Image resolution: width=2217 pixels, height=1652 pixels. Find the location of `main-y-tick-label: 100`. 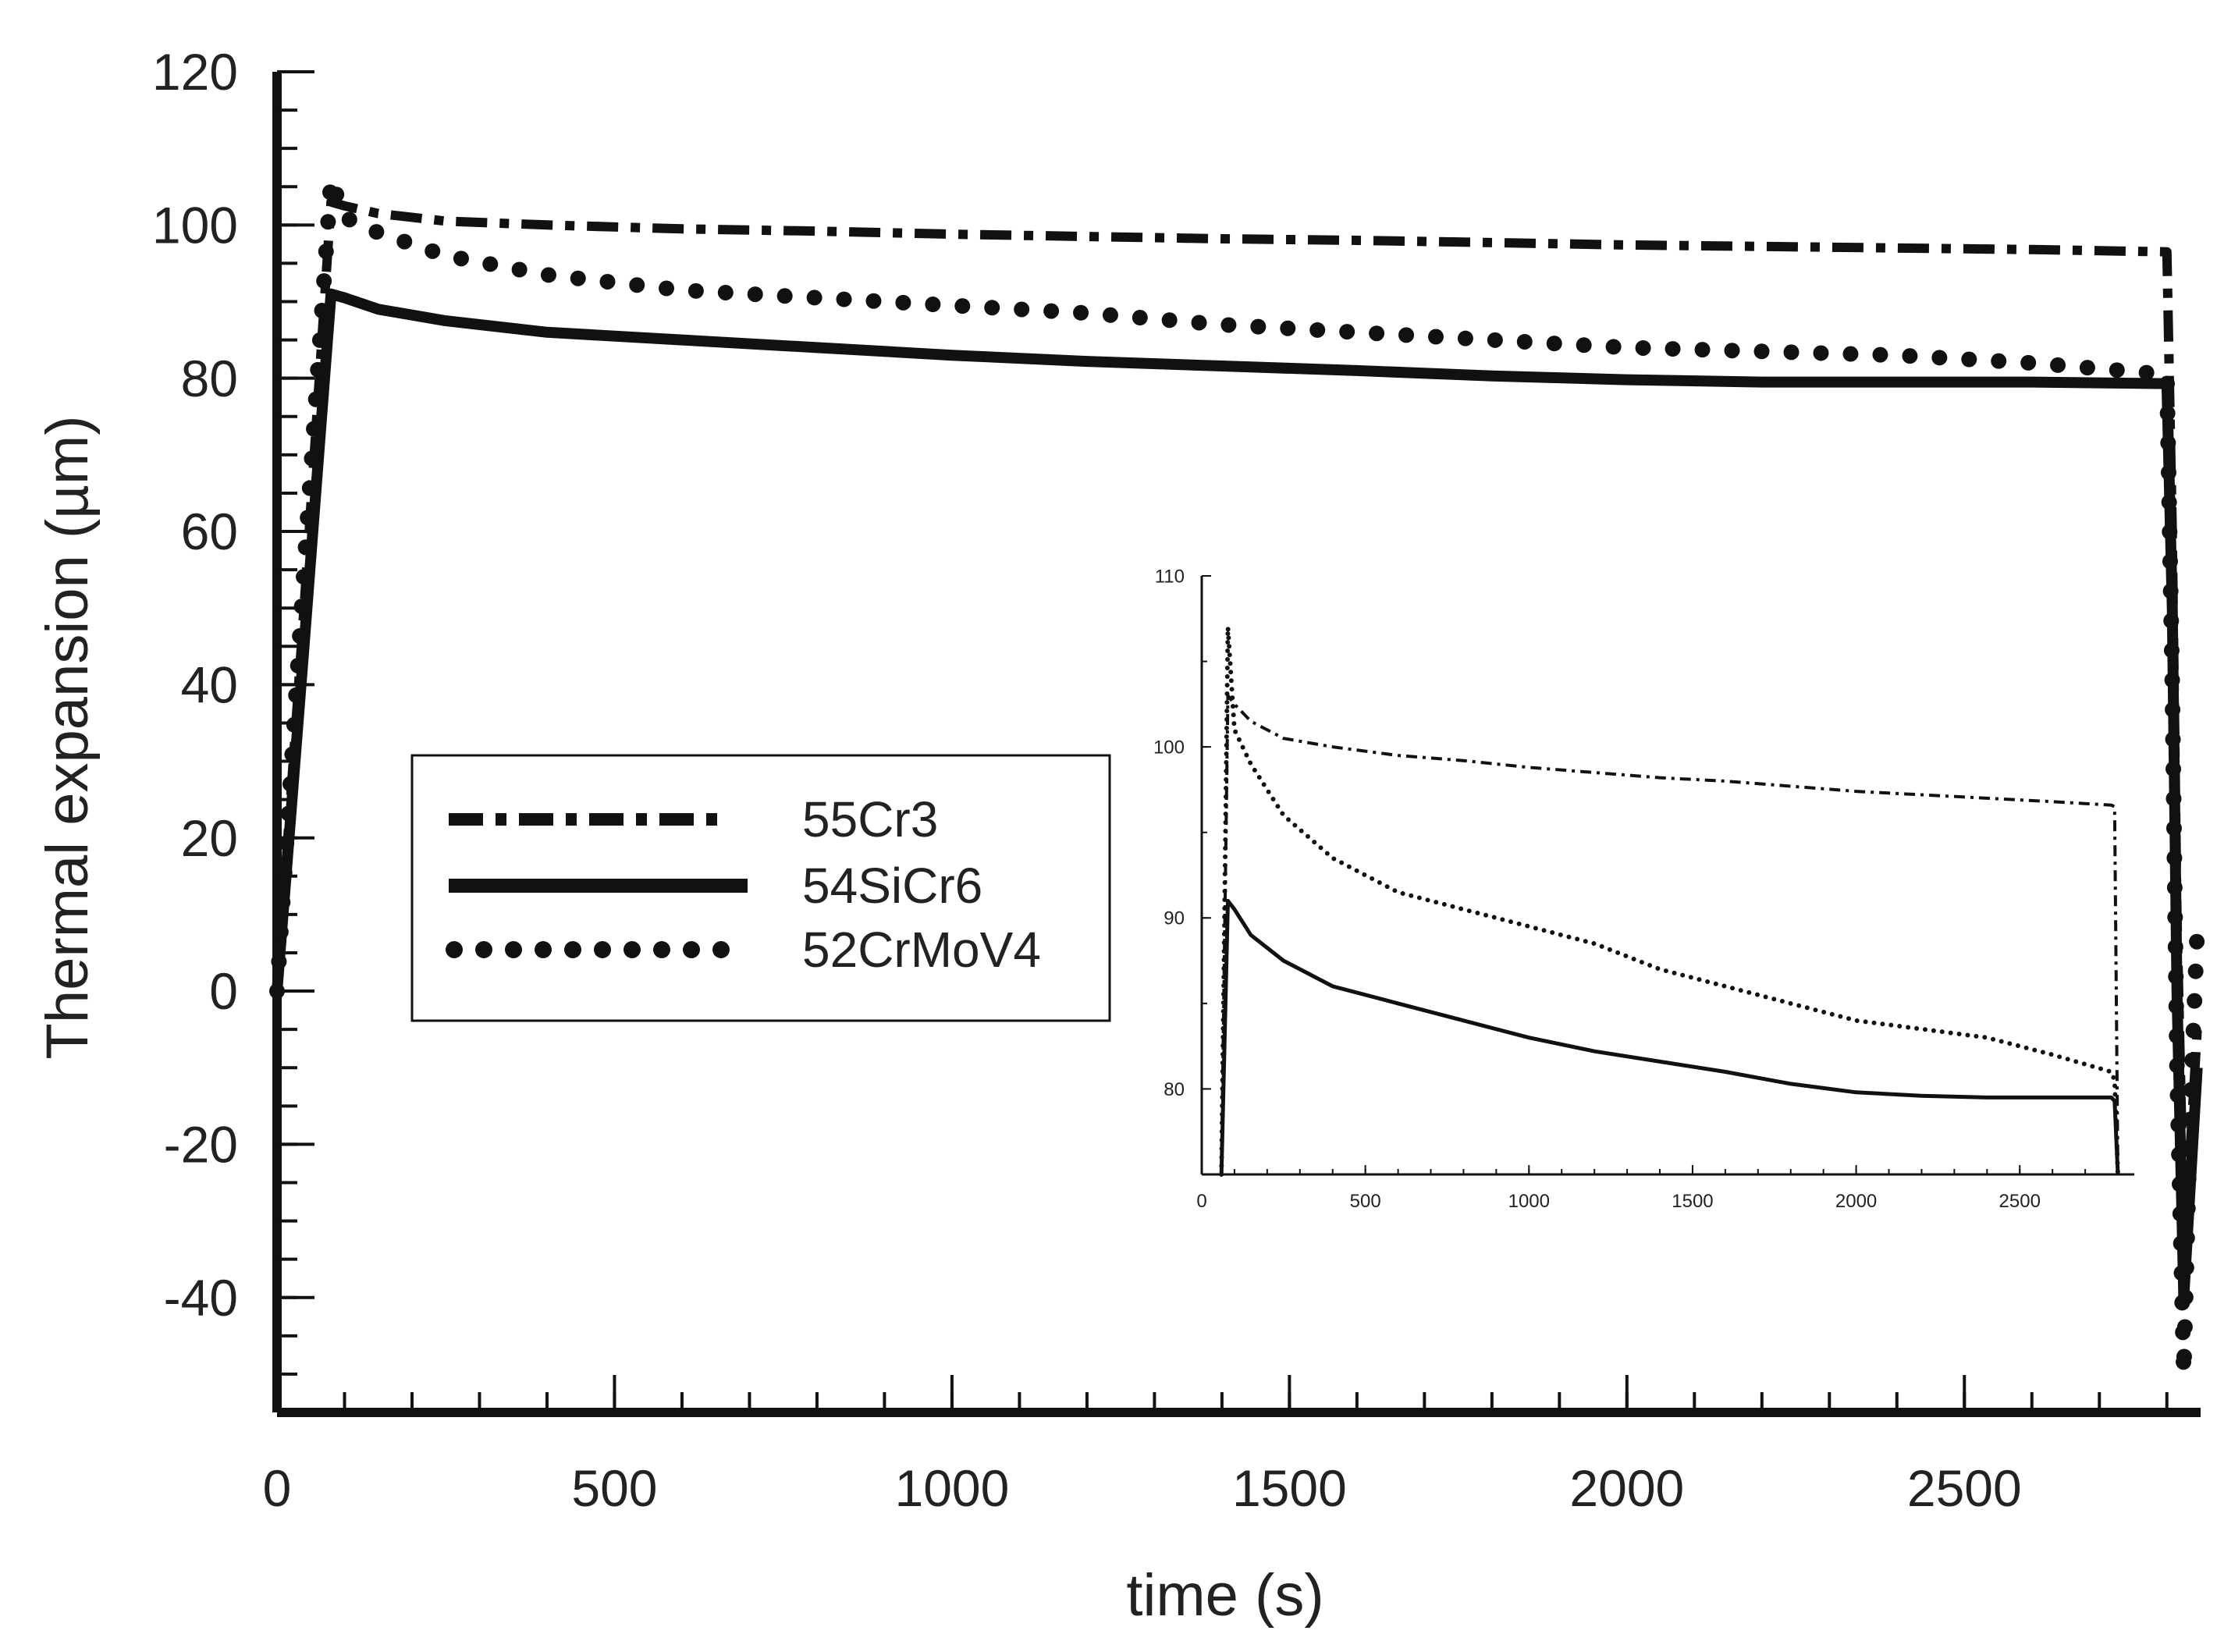

main-y-tick-label: 100 is located at coordinates (195, 225).